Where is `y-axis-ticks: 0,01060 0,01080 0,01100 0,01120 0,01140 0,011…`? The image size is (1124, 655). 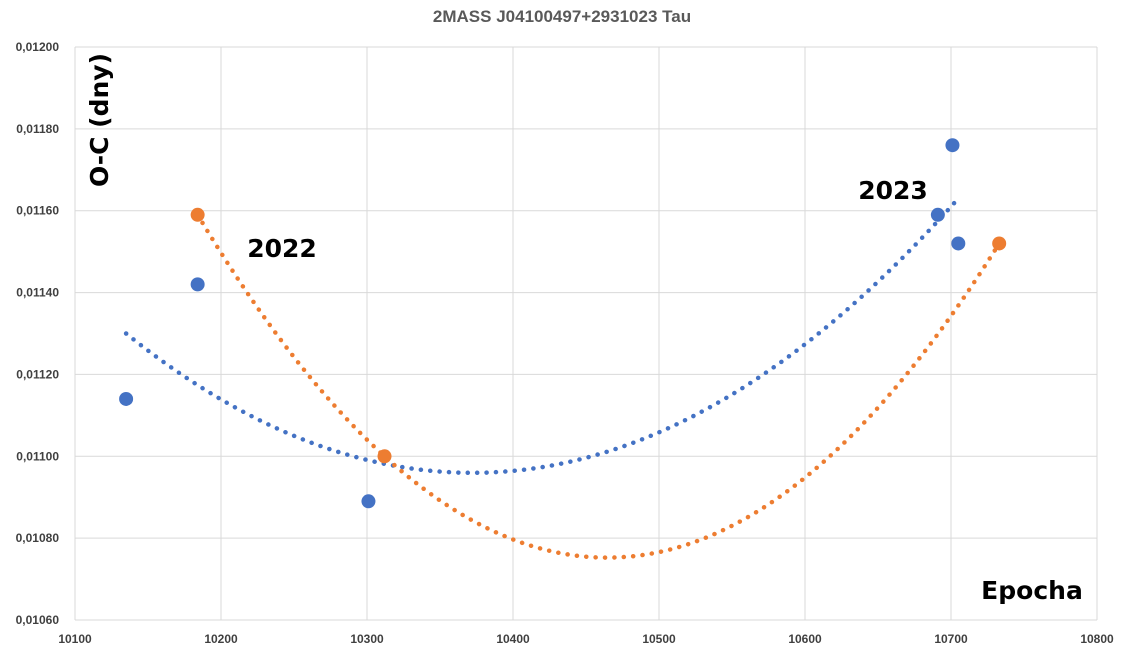
y-axis-ticks: 0,01060 0,01080 0,01100 0,01120 0,01140 0,011… is located at coordinates (38, 333).